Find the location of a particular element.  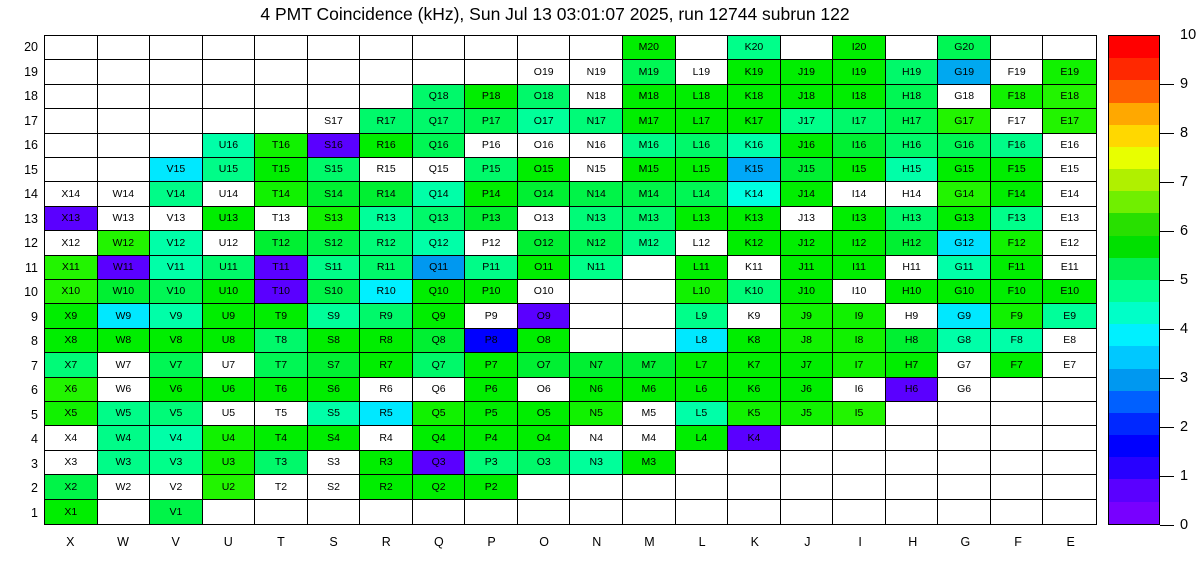

cell-label: V2 is located at coordinates (176, 486).